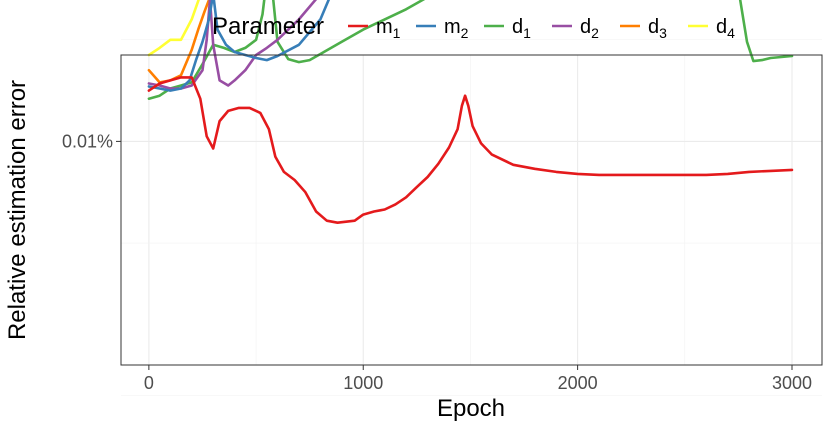 This screenshot has height=427, width=830. Describe the element at coordinates (478, 379) in the screenshot. I see `x-axis-ticks: 0 1000 2000 3000` at that location.